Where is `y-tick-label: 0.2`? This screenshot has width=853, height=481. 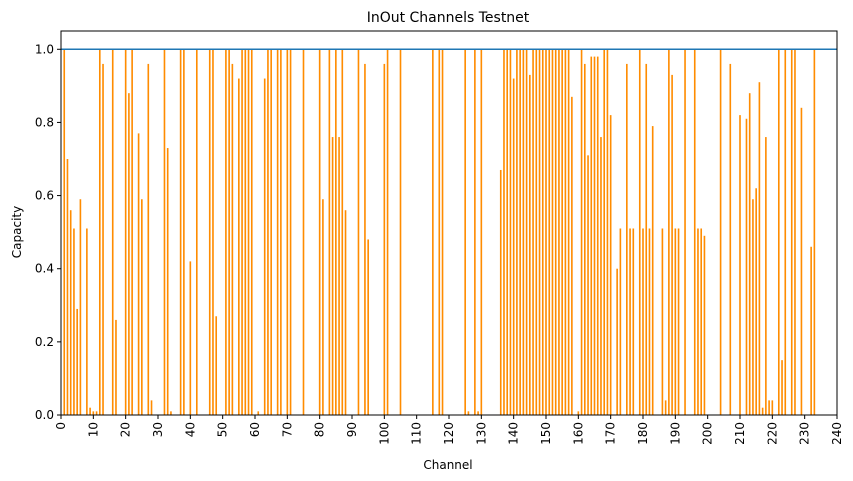 y-tick-label: 0.2 is located at coordinates (44, 342).